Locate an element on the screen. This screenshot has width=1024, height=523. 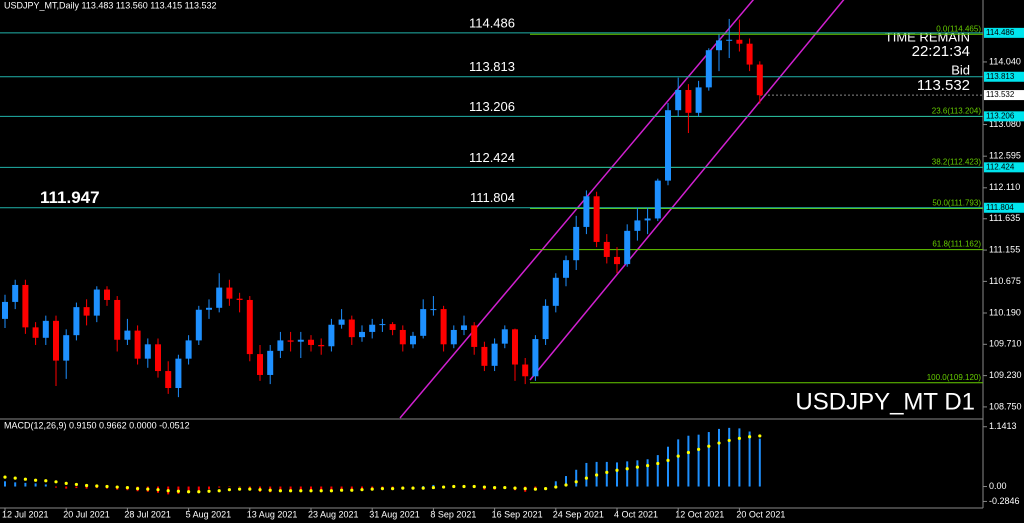
bid-tag-label: 113.532 is located at coordinates (1000, 94).